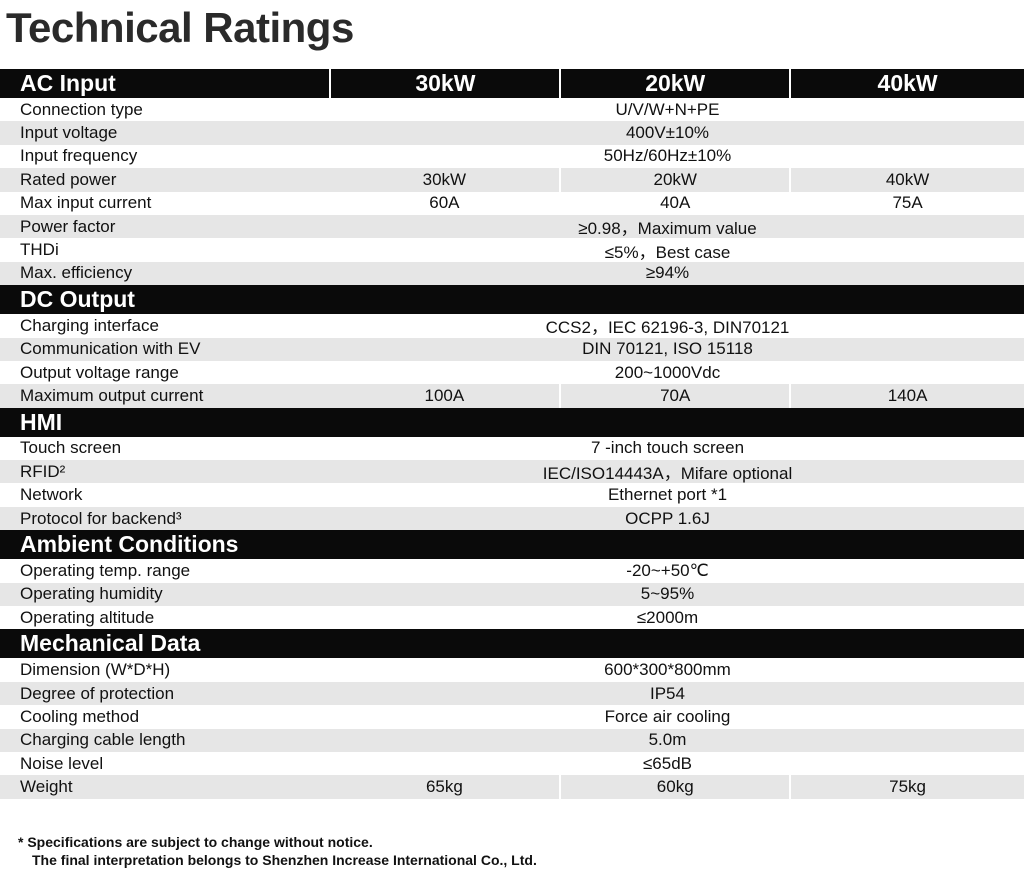  What do you see at coordinates (512, 396) in the screenshot?
I see `spec-row: Maximum output current 100A 70A 140A` at bounding box center [512, 396].